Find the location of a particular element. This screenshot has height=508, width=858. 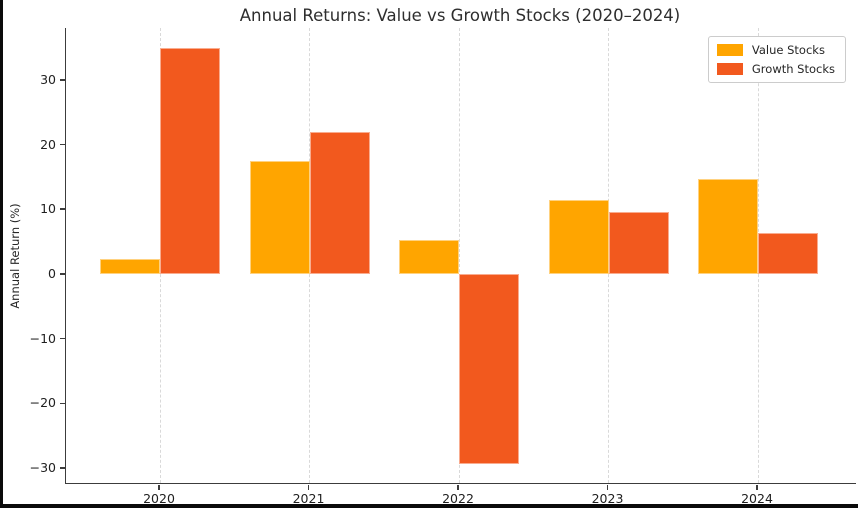

xtick-label-2020: 2020 is located at coordinates (159, 498).